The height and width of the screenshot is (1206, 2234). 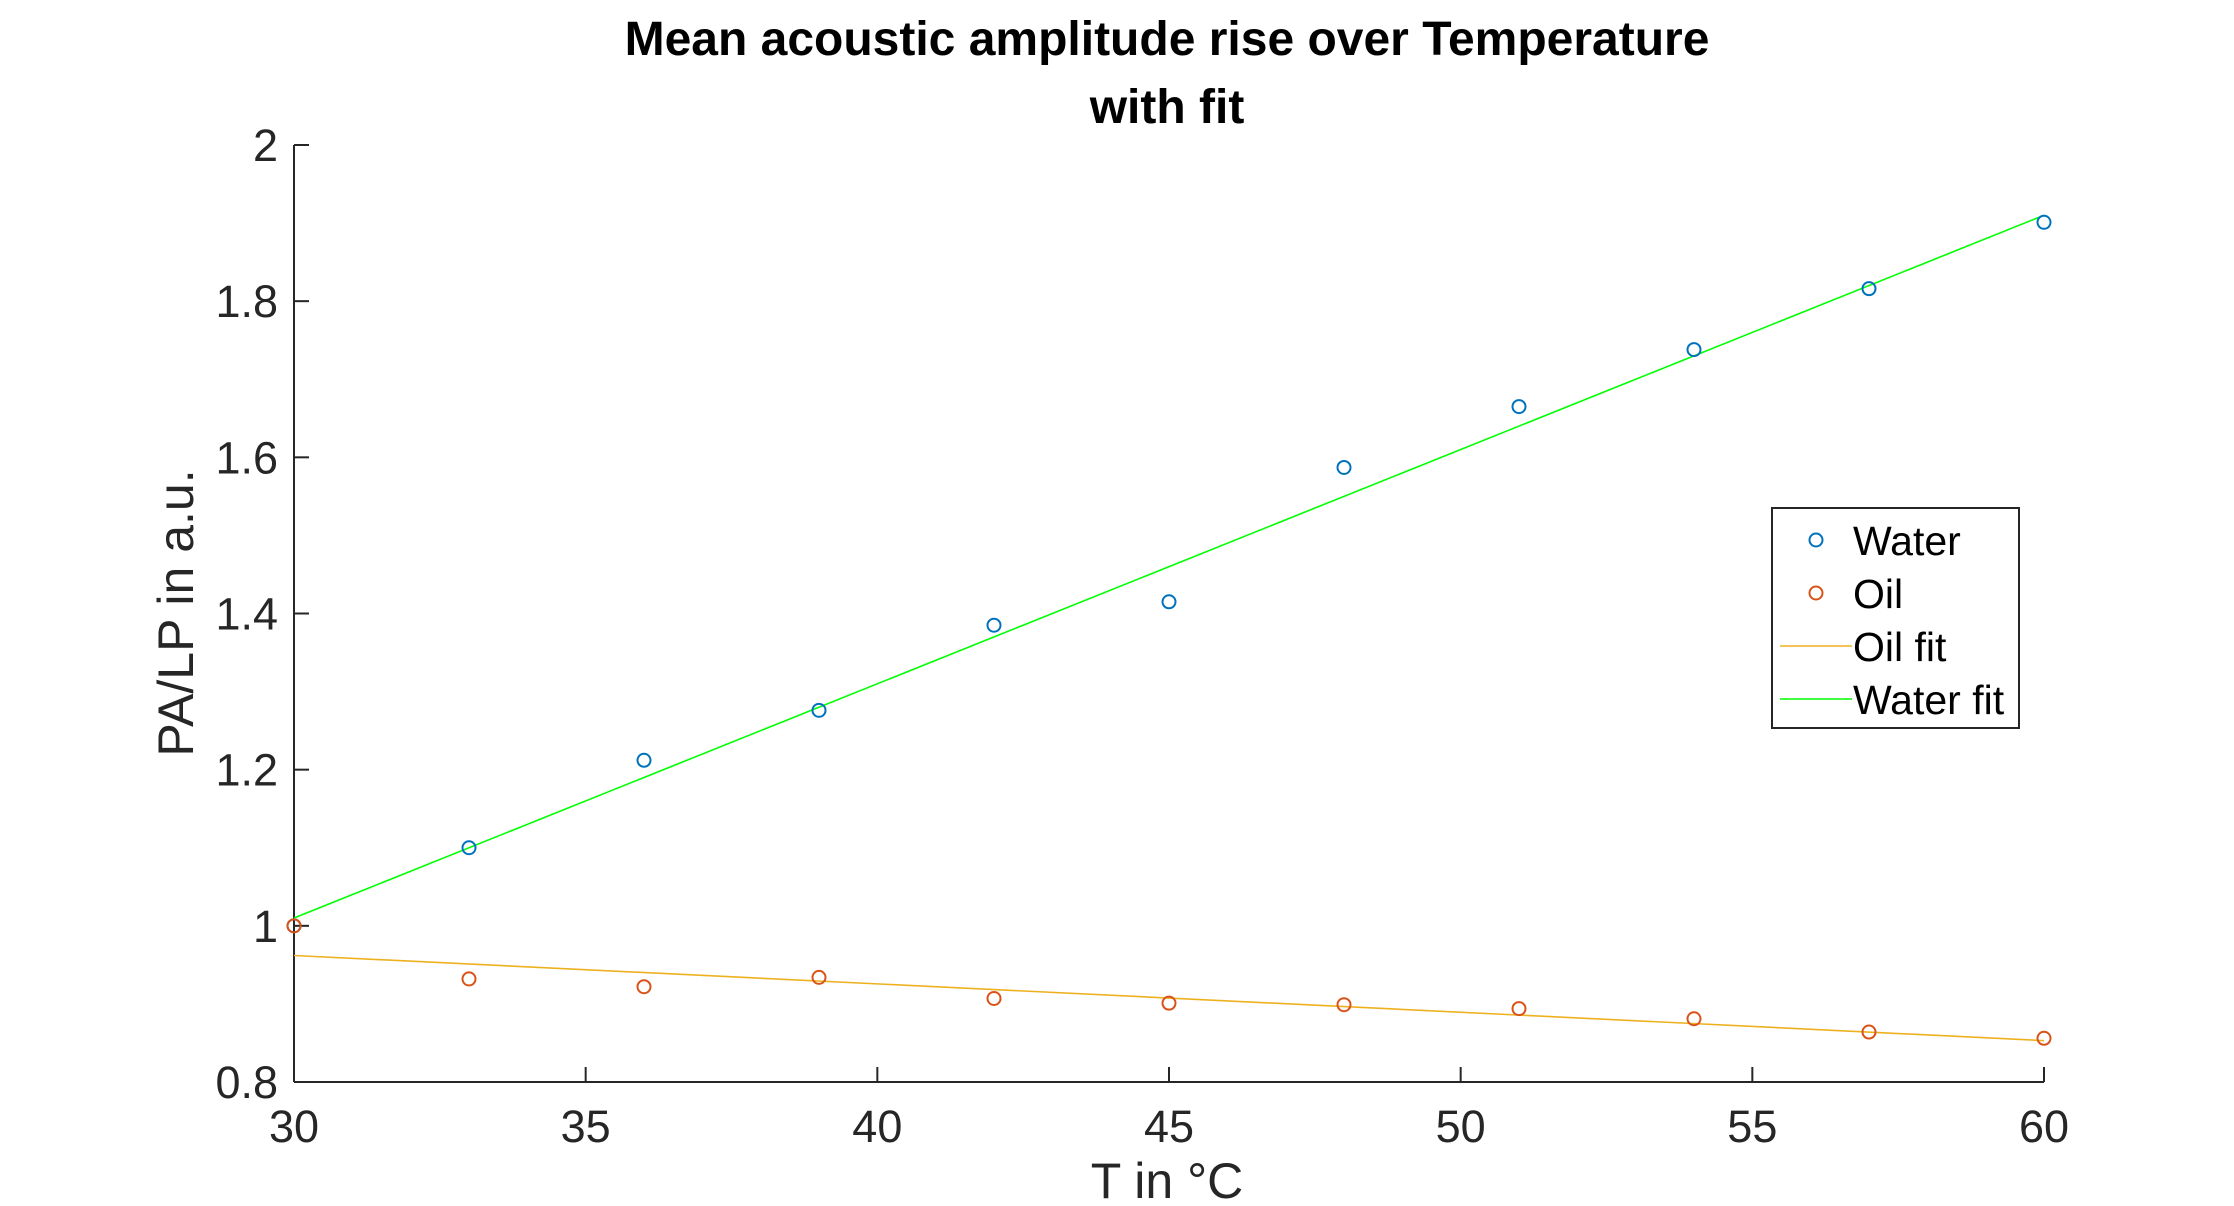 I want to click on legend-label-oil-fit: Oil fit, so click(x=1900, y=647).